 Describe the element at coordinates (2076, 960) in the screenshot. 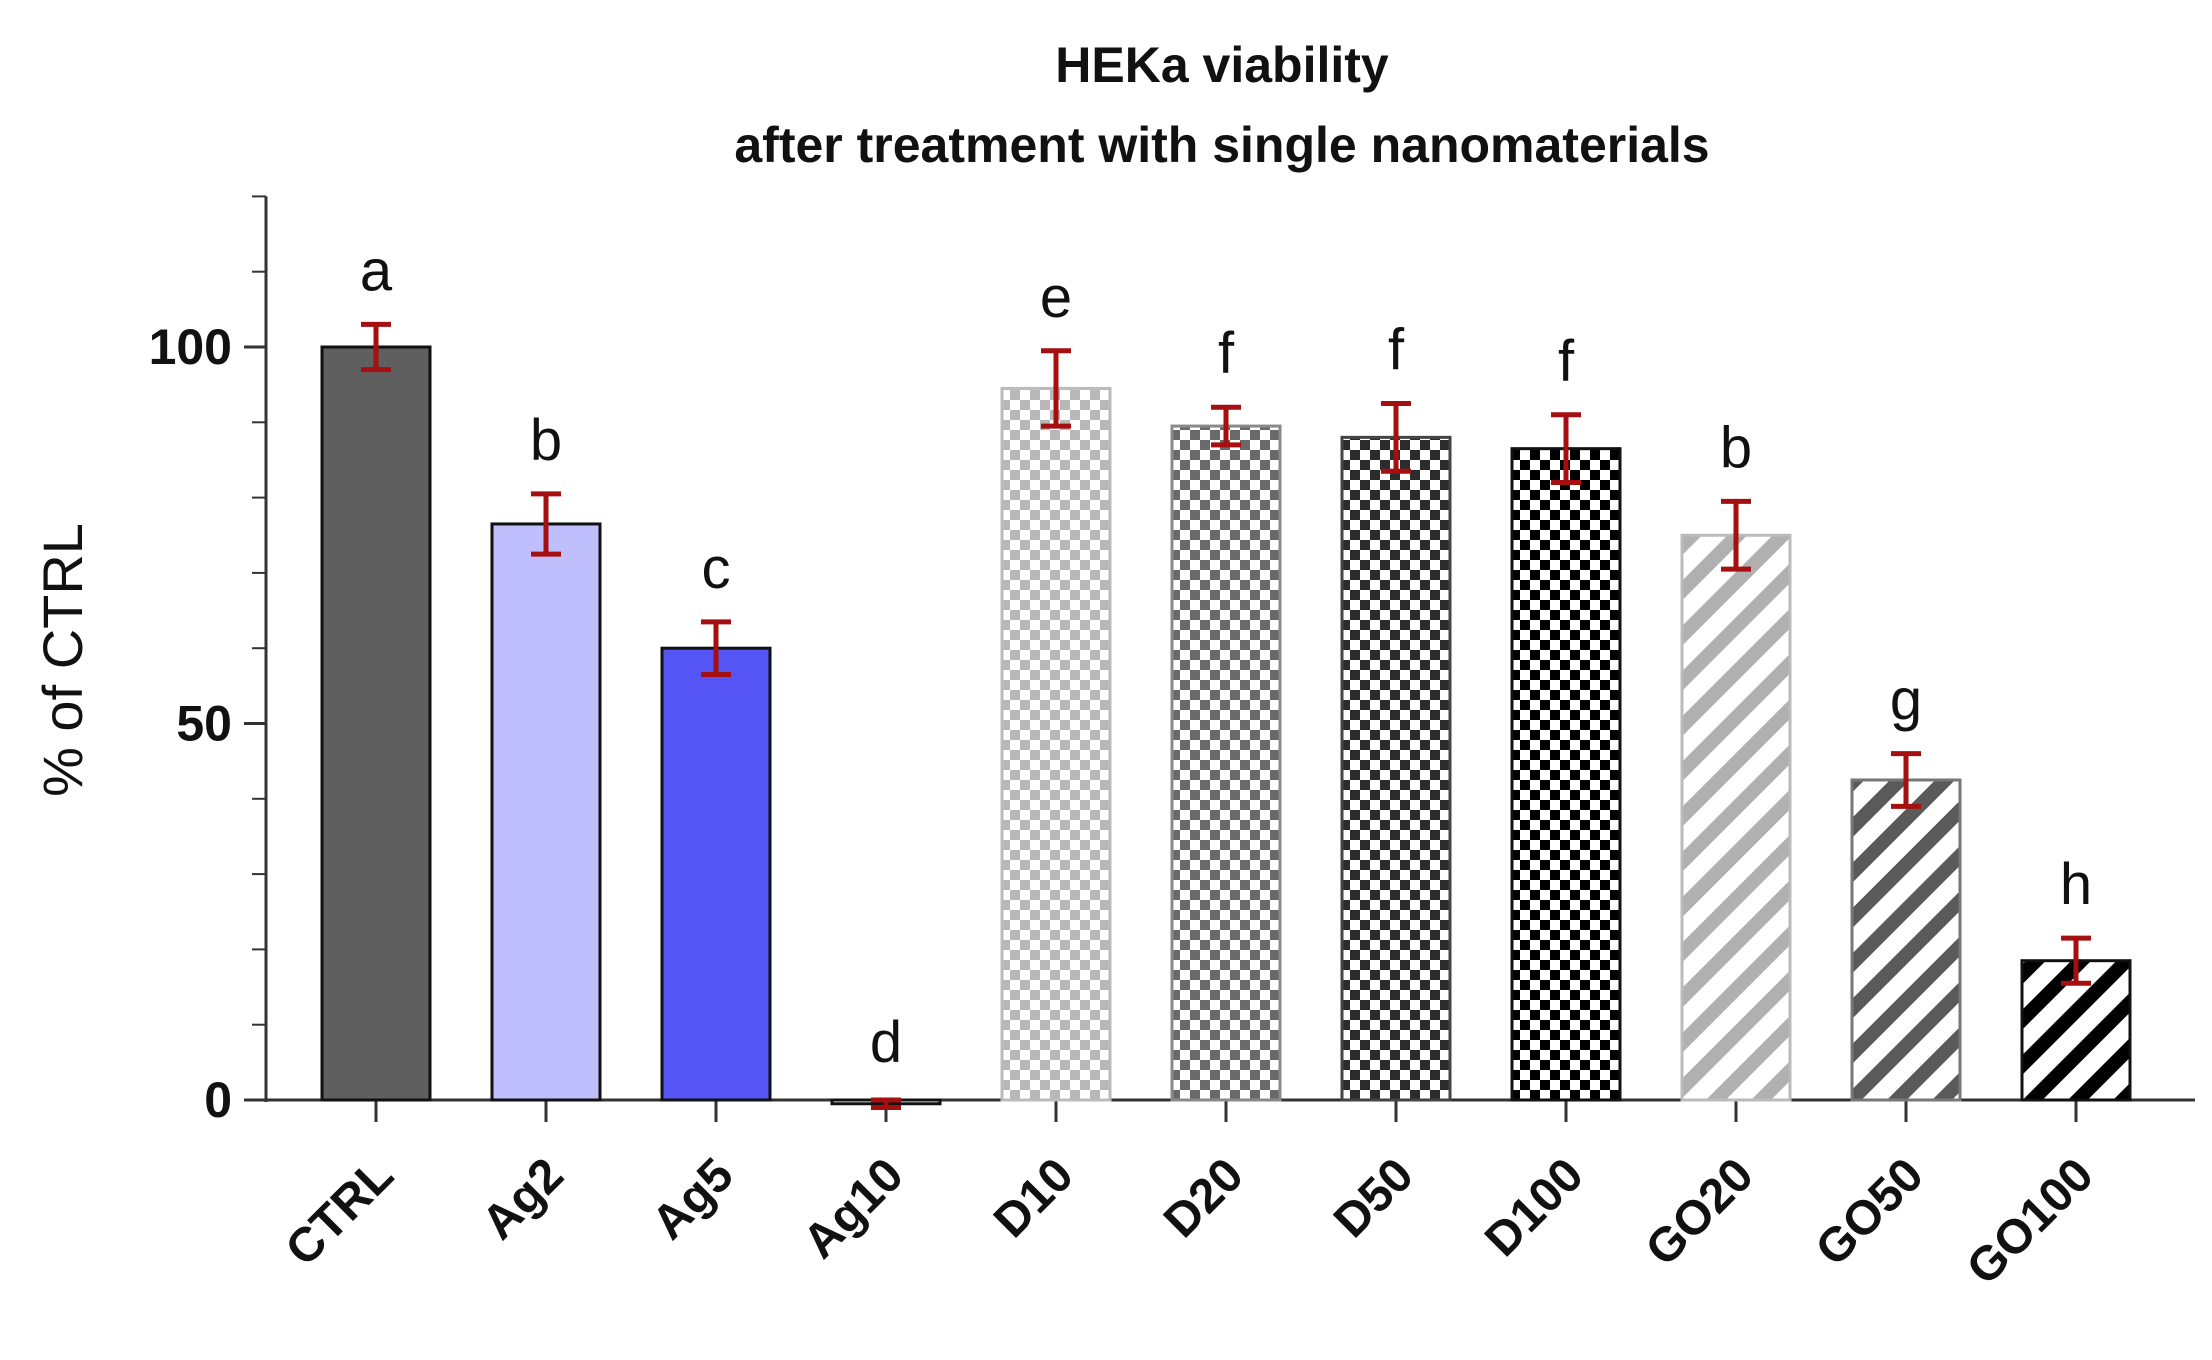

I see `error-bar-go100` at that location.